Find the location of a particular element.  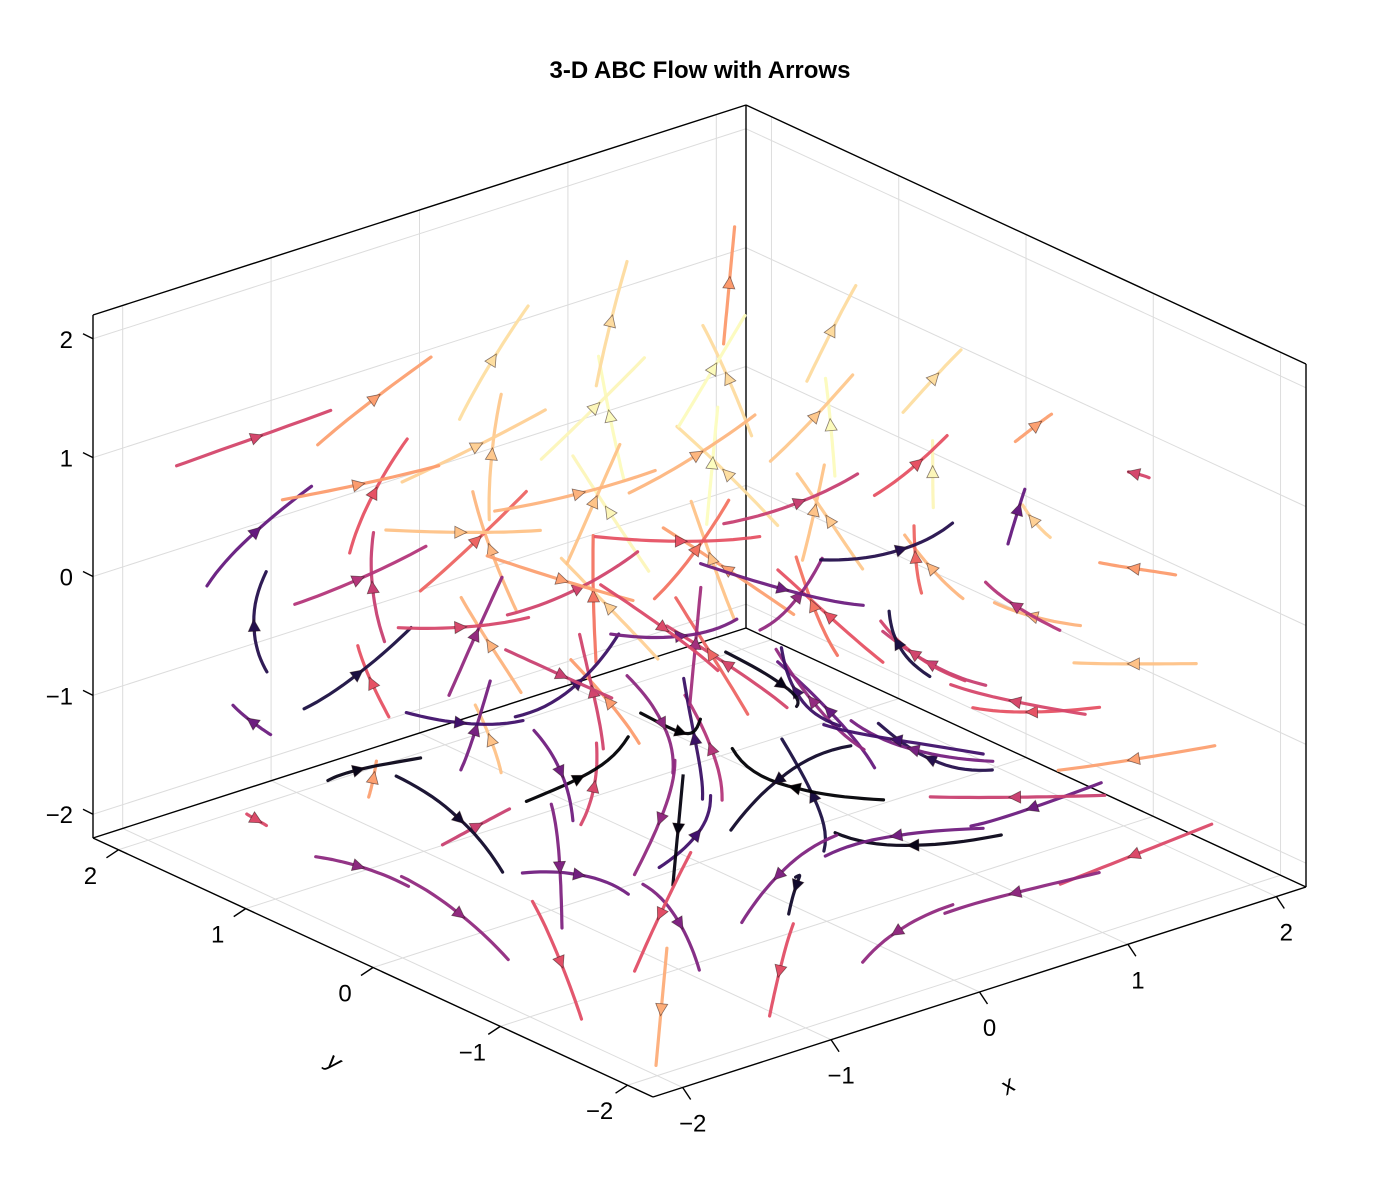

frame-edge is located at coordinates (1026, 757).